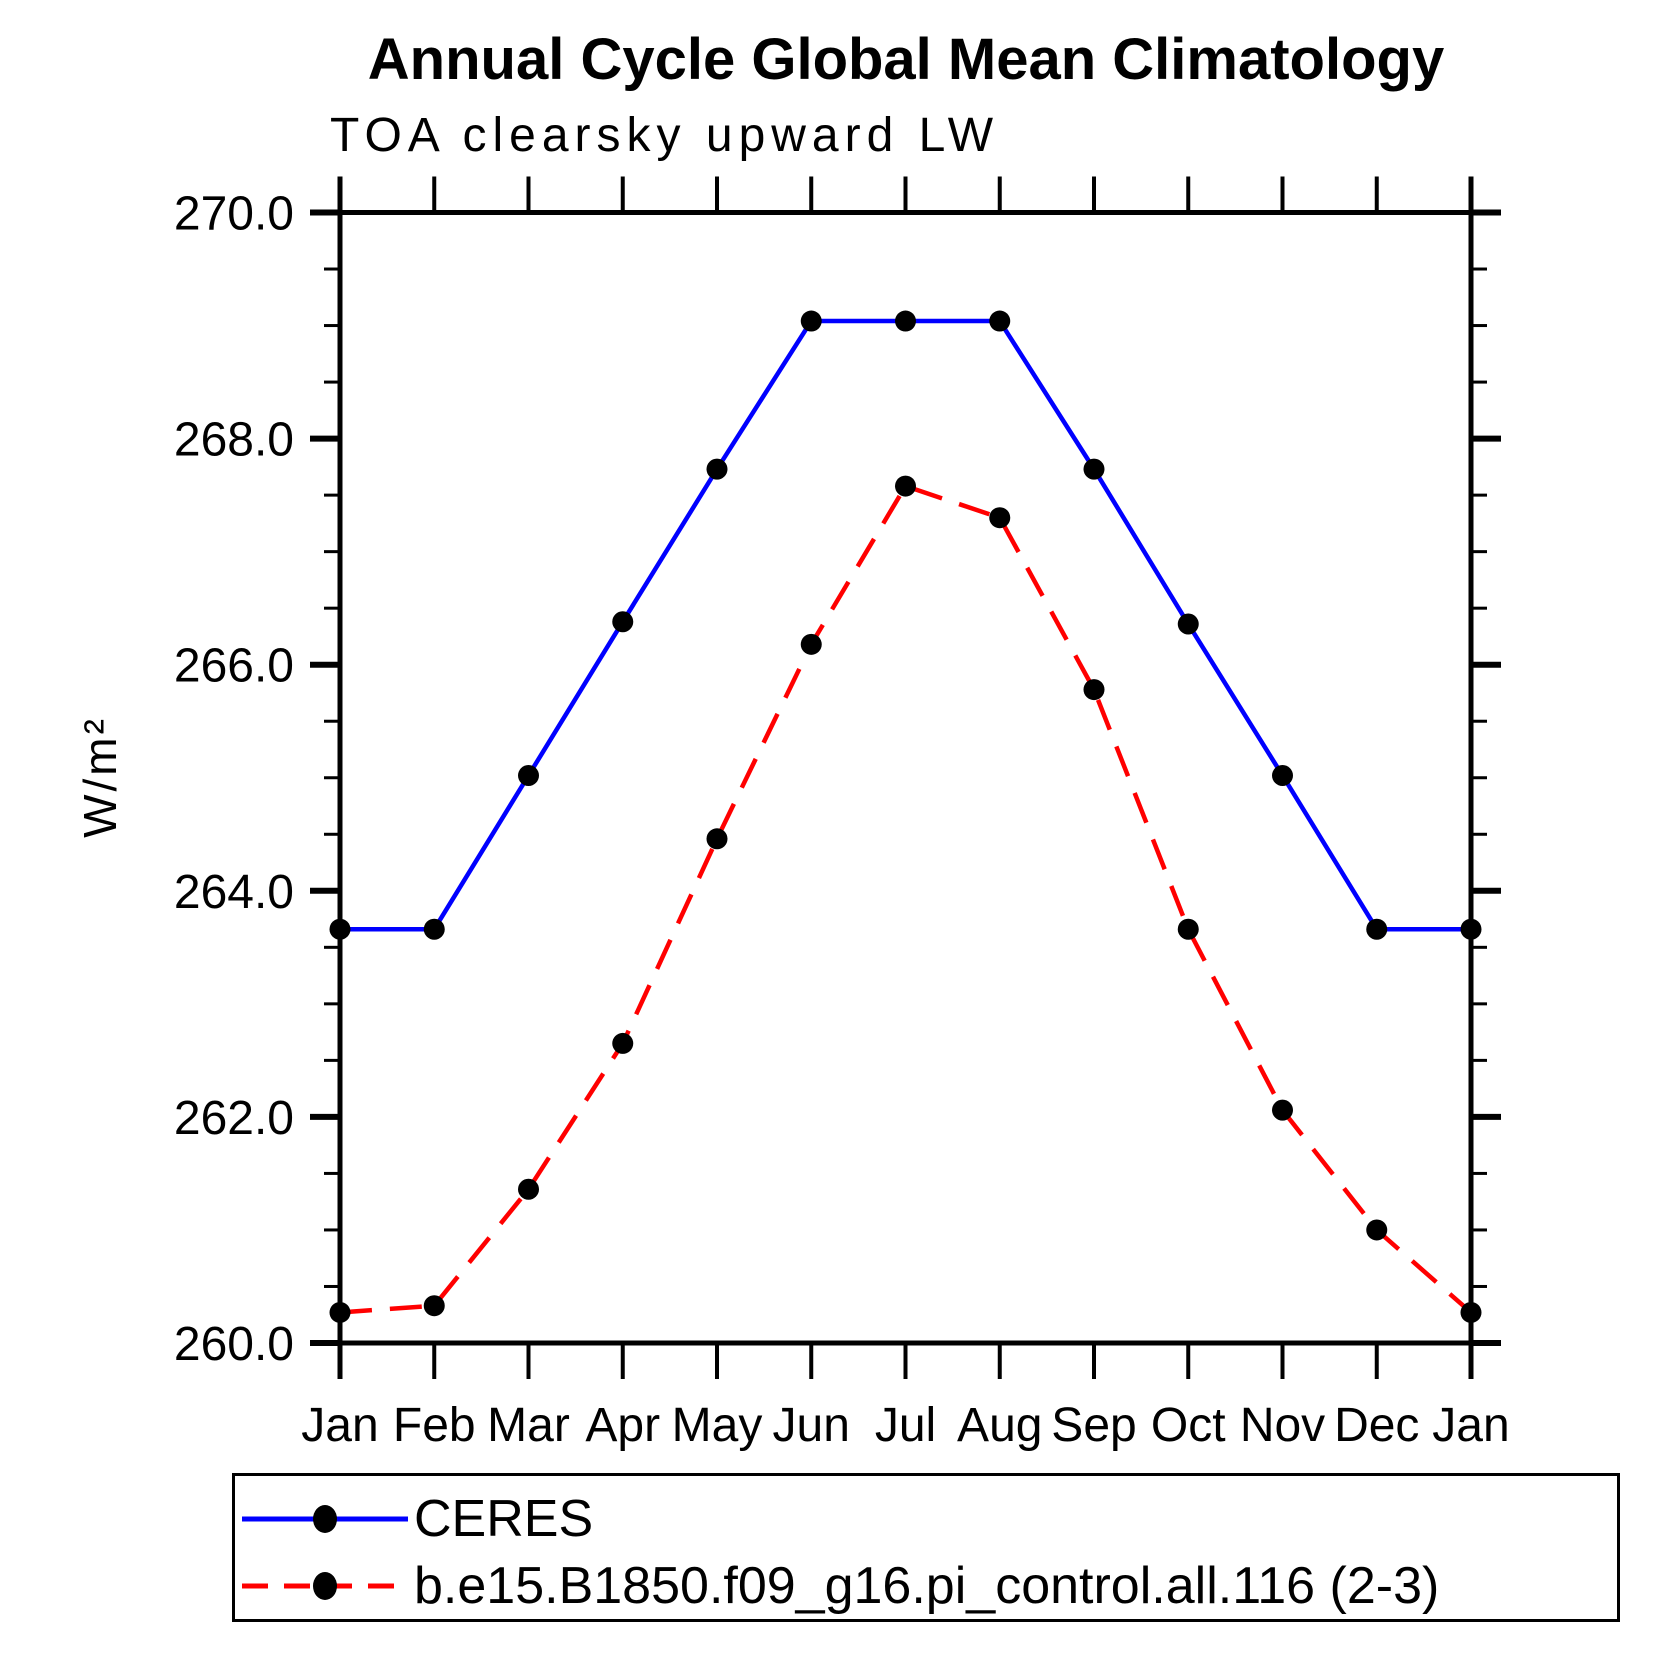 The image size is (1663, 1663). I want to click on legend-model-marker-icon, so click(325, 1586).